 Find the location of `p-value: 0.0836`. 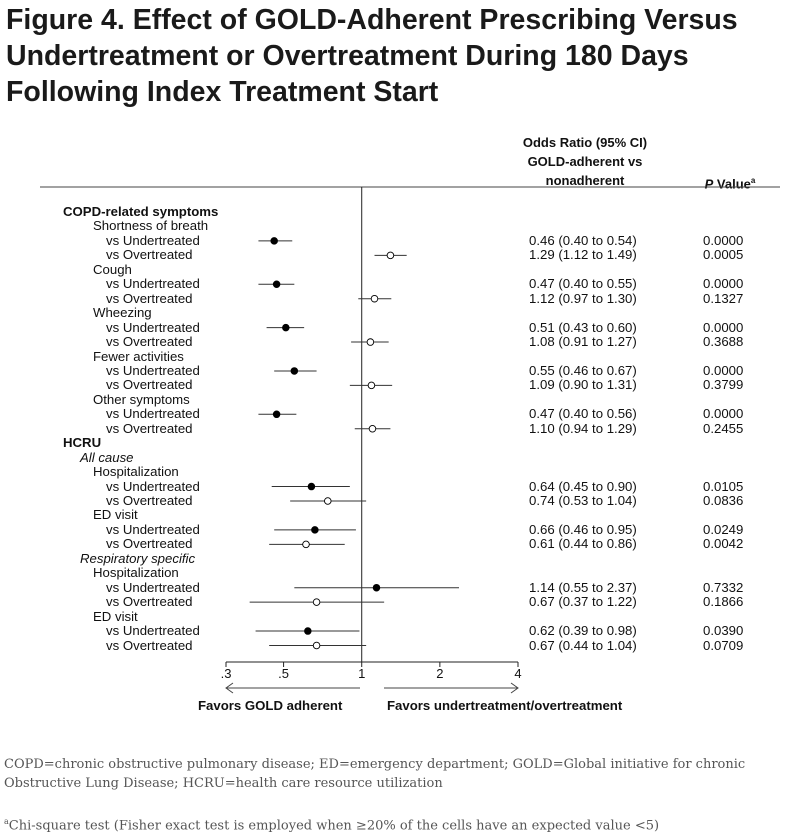

p-value: 0.0836 is located at coordinates (723, 500).